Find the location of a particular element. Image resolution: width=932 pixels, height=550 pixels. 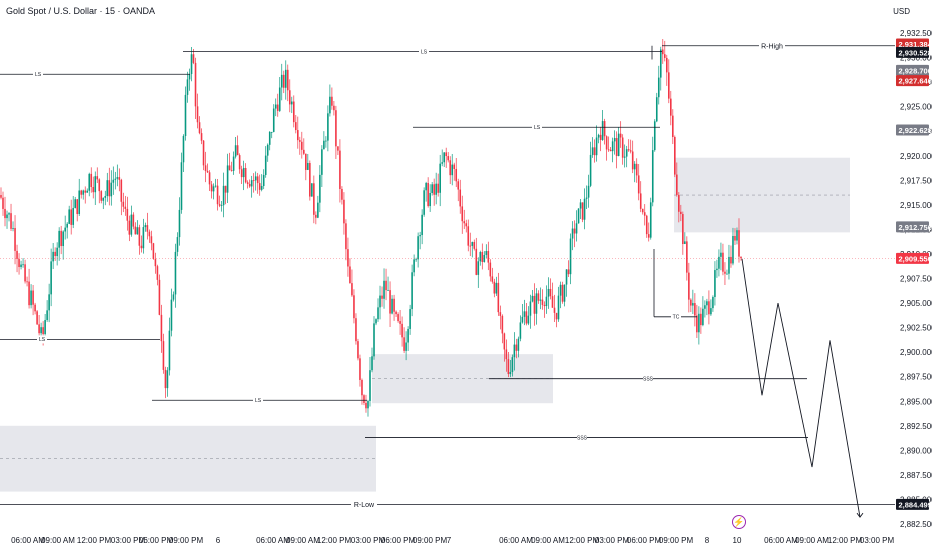

price-tag-label: 2,928.700 is located at coordinates (915, 70).